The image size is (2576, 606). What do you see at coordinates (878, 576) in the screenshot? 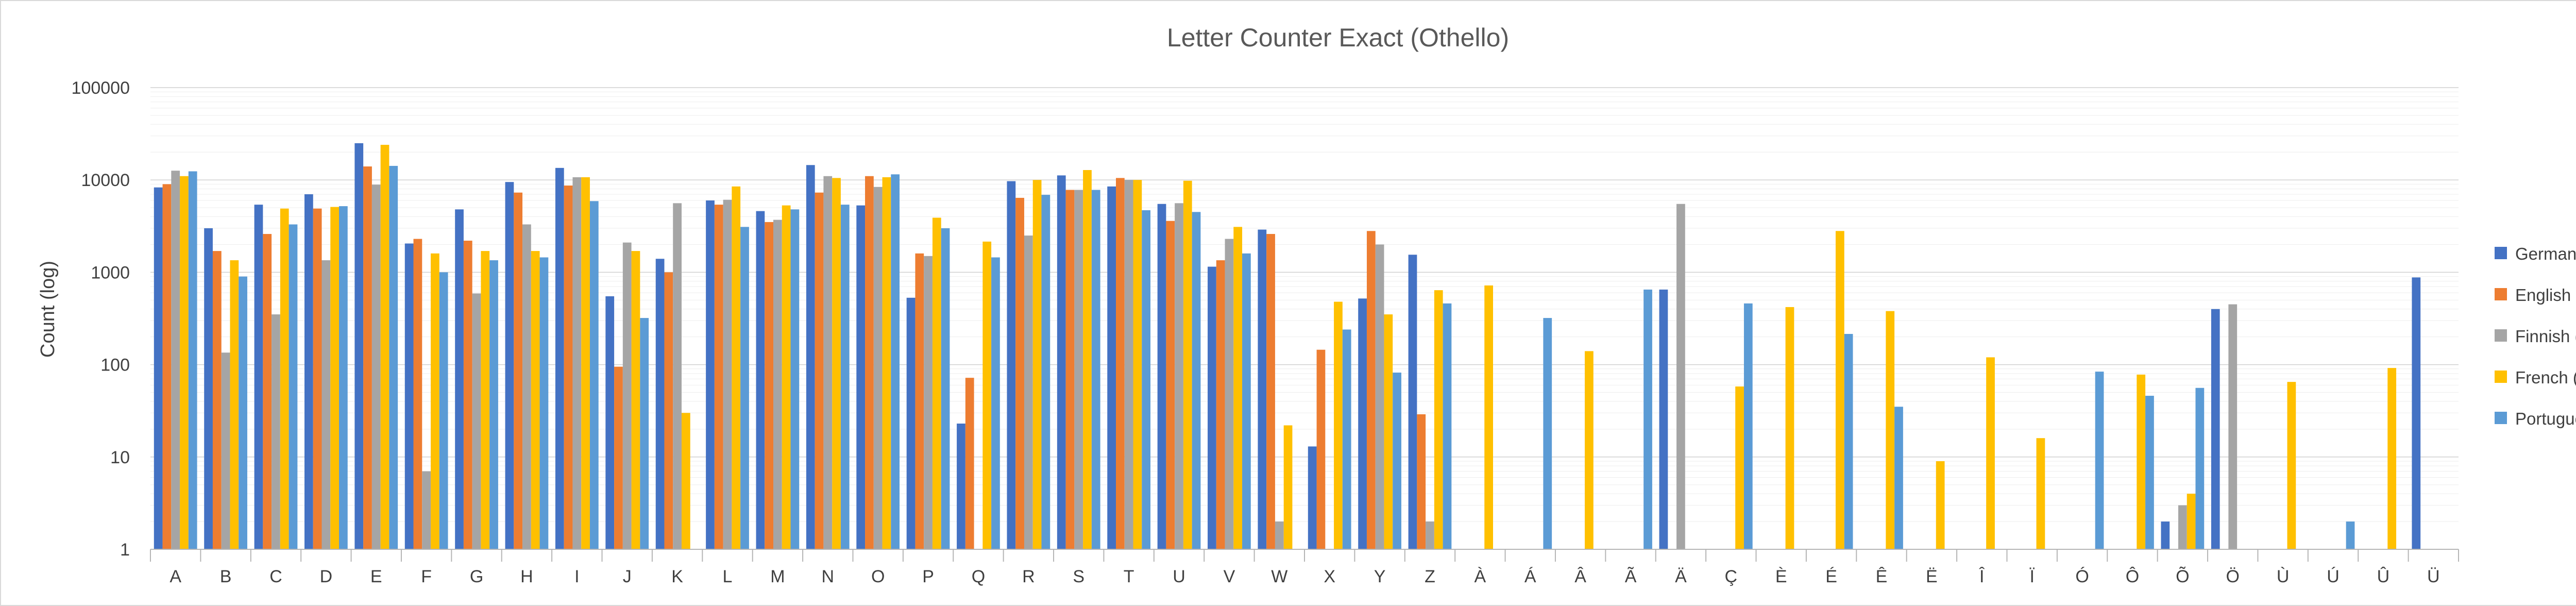
I see `x-tick-label: O` at bounding box center [878, 576].